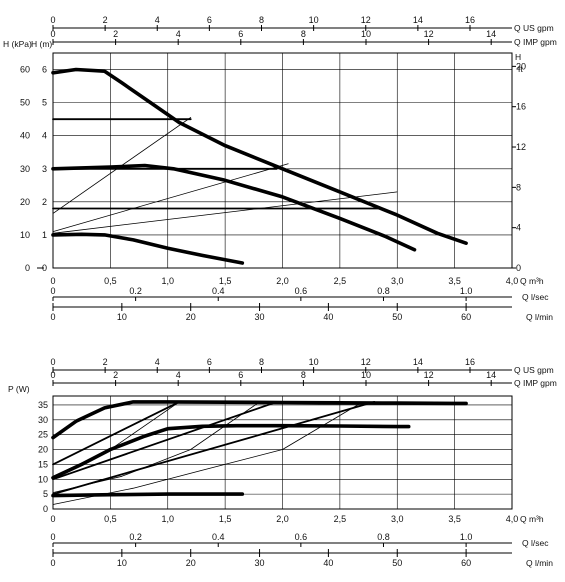 The image size is (565, 582). I want to click on power-tick-label: 15, so click(43, 464).